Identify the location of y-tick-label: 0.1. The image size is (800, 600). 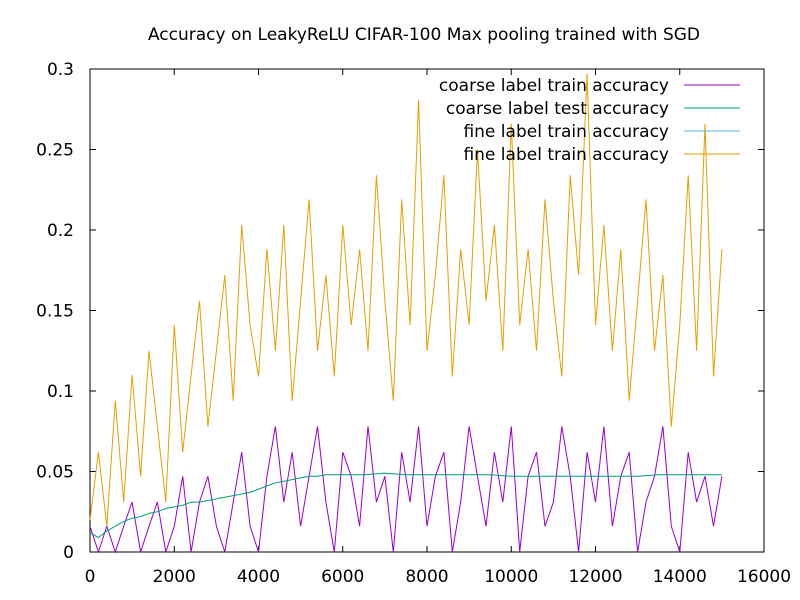
(60, 392).